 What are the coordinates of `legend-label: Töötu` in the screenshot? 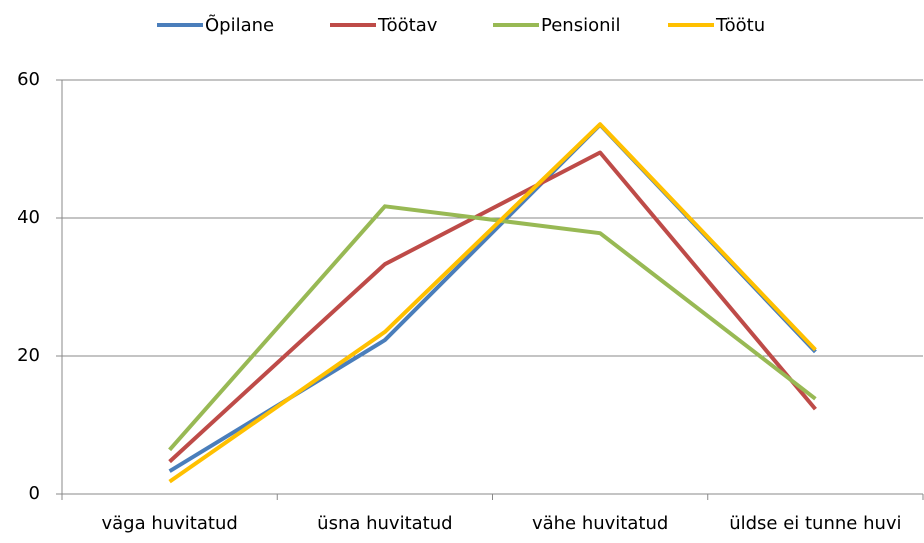 It's located at (740, 25).